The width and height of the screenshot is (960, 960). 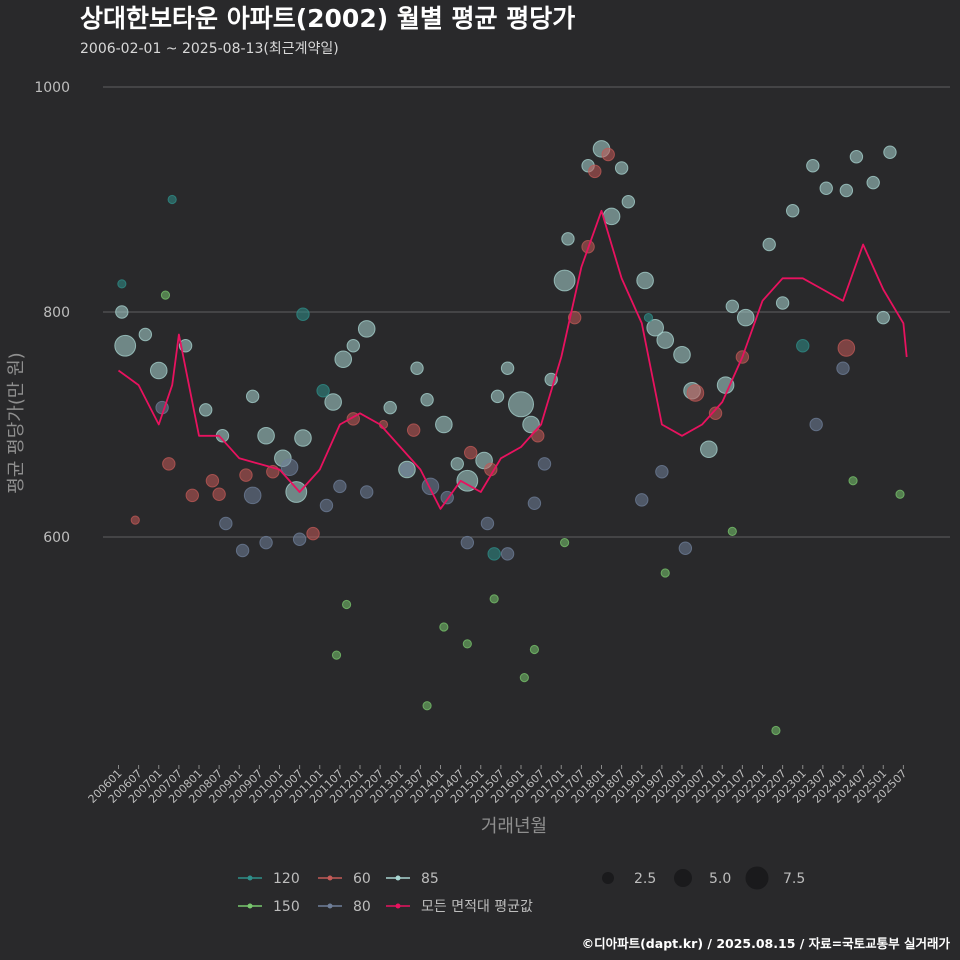 I want to click on chart-subtitle: 2006-02-01 ~ 2025-08-13(최근계약일), so click(x=209, y=49).